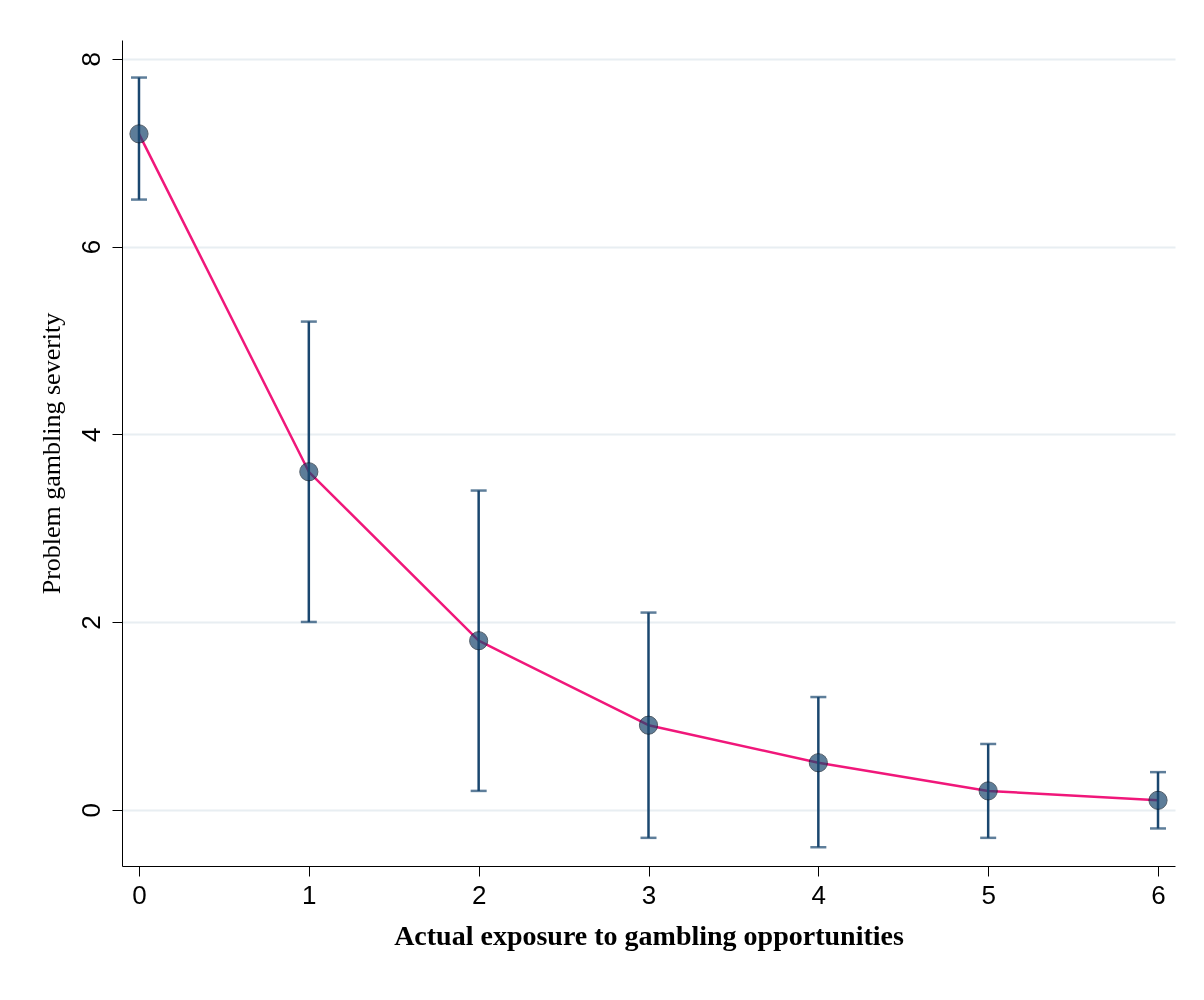 The width and height of the screenshot is (1204, 1000). I want to click on y-tick-label: 0, so click(90, 810).